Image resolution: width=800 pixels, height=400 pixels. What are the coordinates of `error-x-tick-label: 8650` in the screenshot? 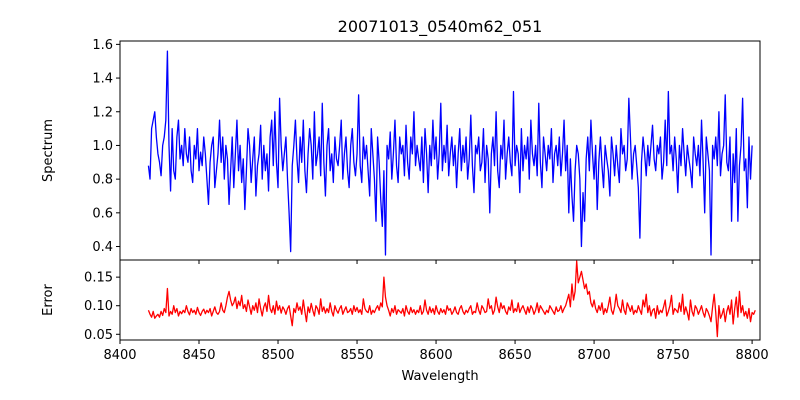 It's located at (515, 355).